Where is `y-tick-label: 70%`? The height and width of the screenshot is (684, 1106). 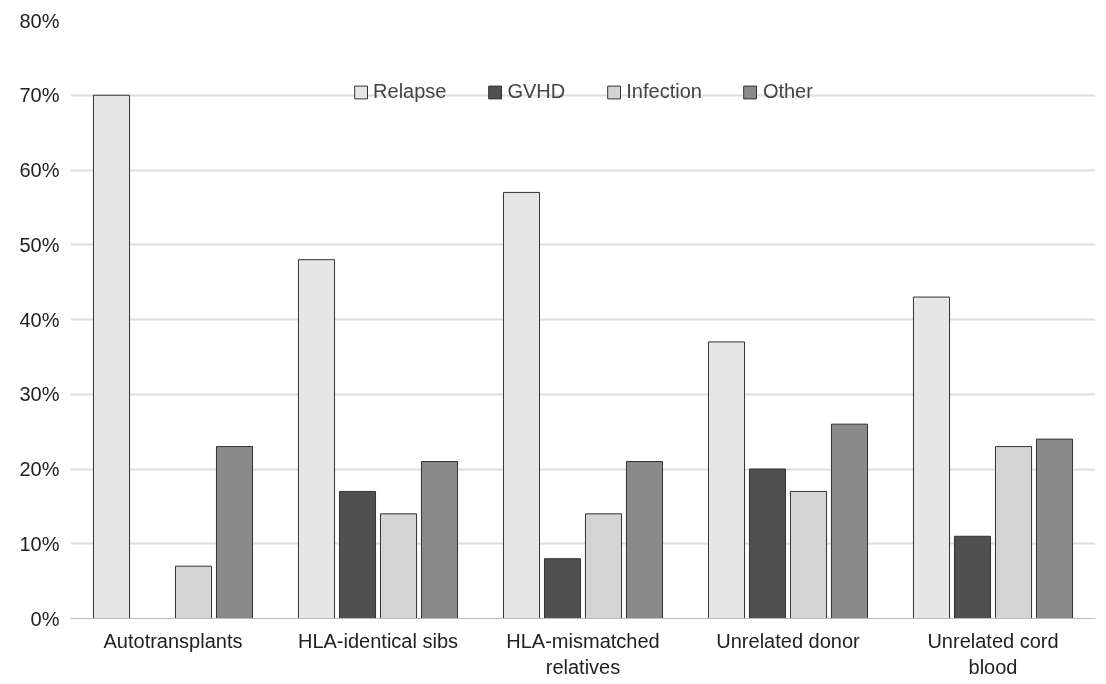 y-tick-label: 70% is located at coordinates (39, 95).